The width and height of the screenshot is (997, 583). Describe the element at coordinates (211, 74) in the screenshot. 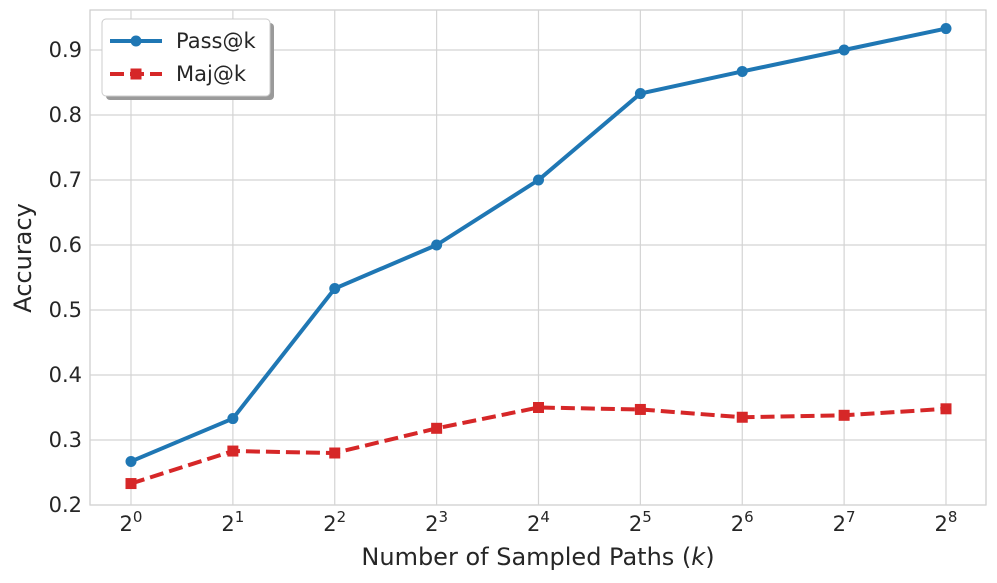

I see `legend-label: Maj@k` at that location.